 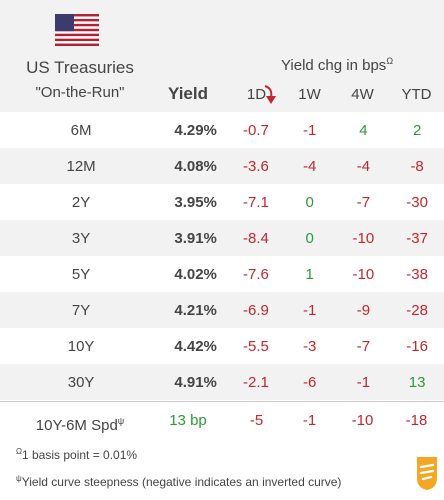 What do you see at coordinates (416, 94) in the screenshot?
I see `column-header-ytd: YTD` at bounding box center [416, 94].